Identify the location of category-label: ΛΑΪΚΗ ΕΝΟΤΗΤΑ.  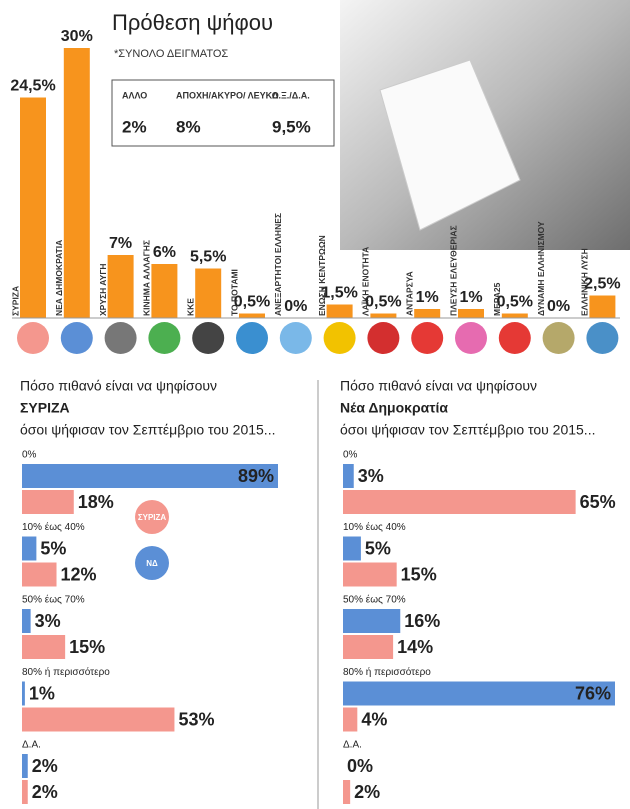
(366, 281).